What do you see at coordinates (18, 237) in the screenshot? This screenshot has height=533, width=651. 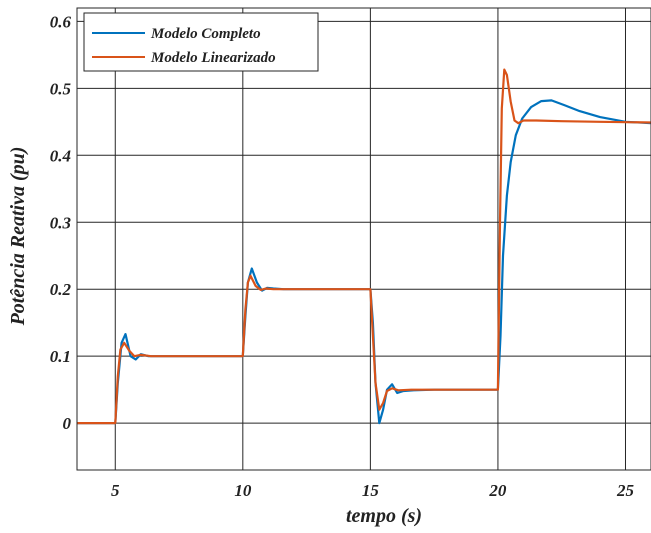 I see `y-axis-label: Potência Reativa (pu)` at bounding box center [18, 237].